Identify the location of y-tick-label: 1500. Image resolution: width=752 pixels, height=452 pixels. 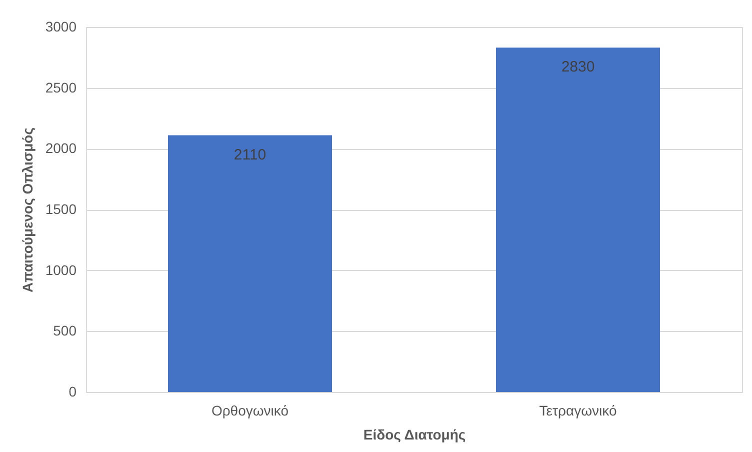
(61, 209).